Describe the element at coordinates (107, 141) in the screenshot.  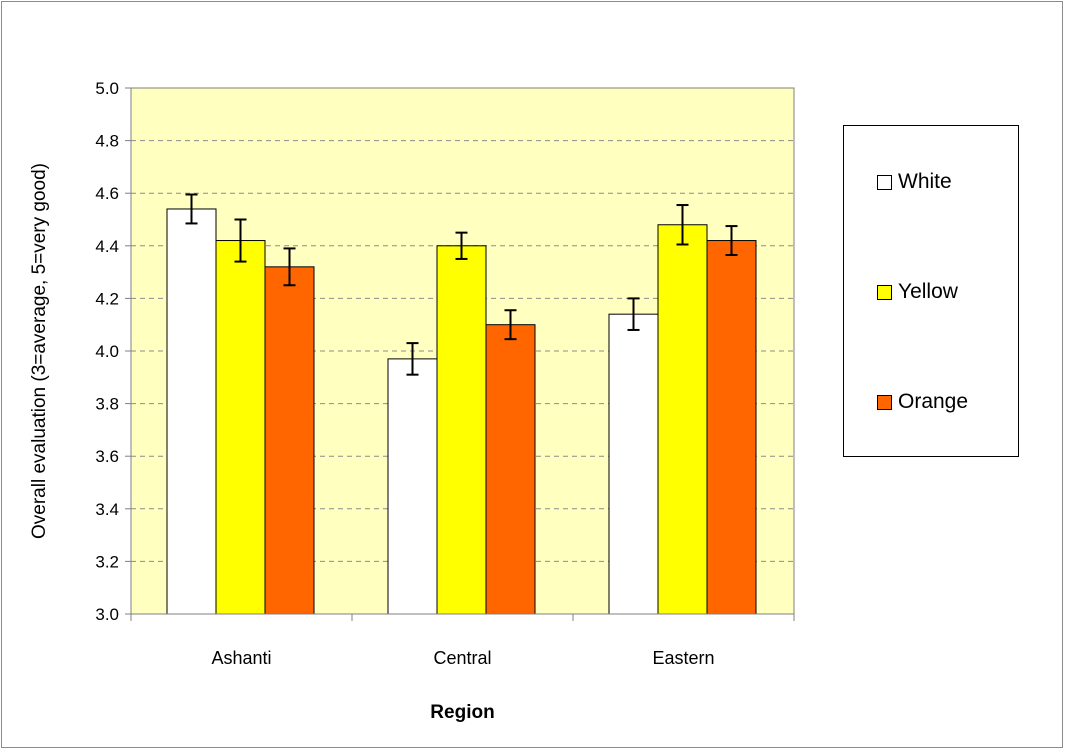
I see `y-tick-label: 4.8` at that location.